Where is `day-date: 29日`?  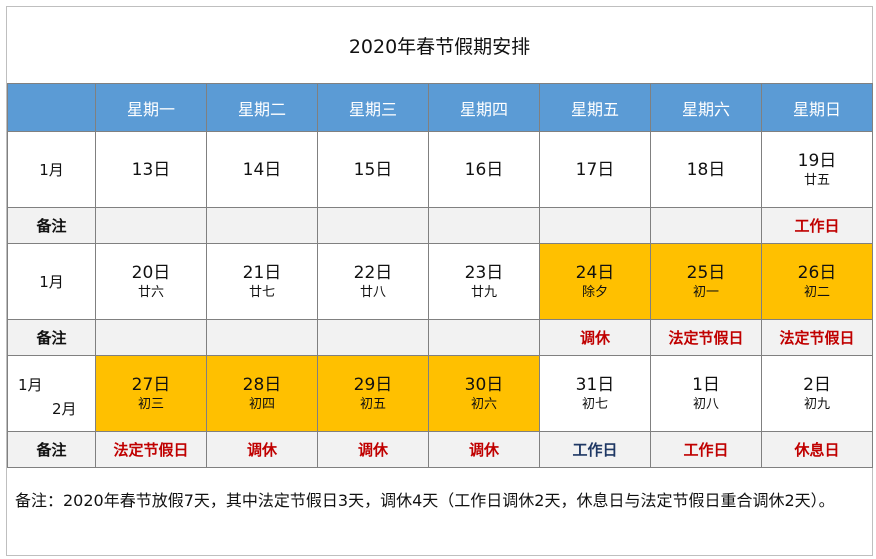
day-date: 29日 is located at coordinates (373, 384).